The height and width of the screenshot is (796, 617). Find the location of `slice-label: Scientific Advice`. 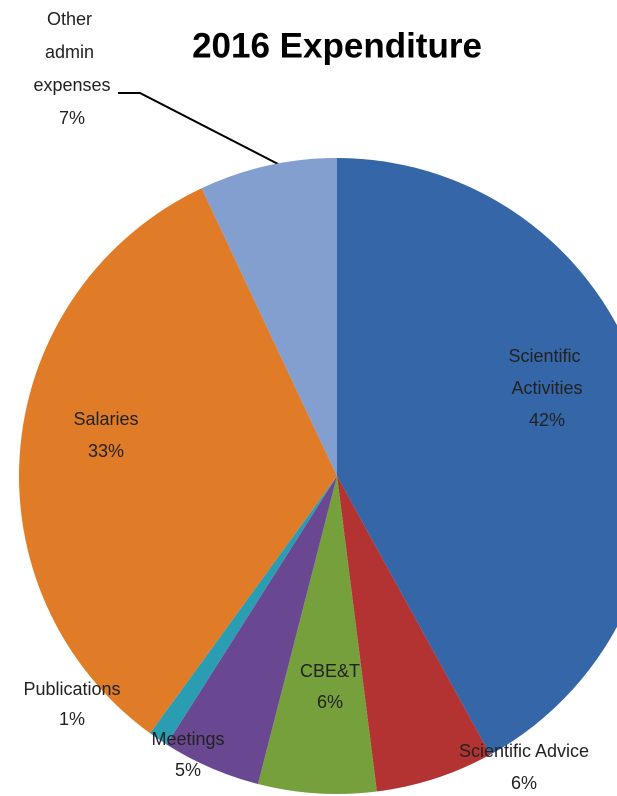

slice-label: Scientific Advice is located at coordinates (524, 751).